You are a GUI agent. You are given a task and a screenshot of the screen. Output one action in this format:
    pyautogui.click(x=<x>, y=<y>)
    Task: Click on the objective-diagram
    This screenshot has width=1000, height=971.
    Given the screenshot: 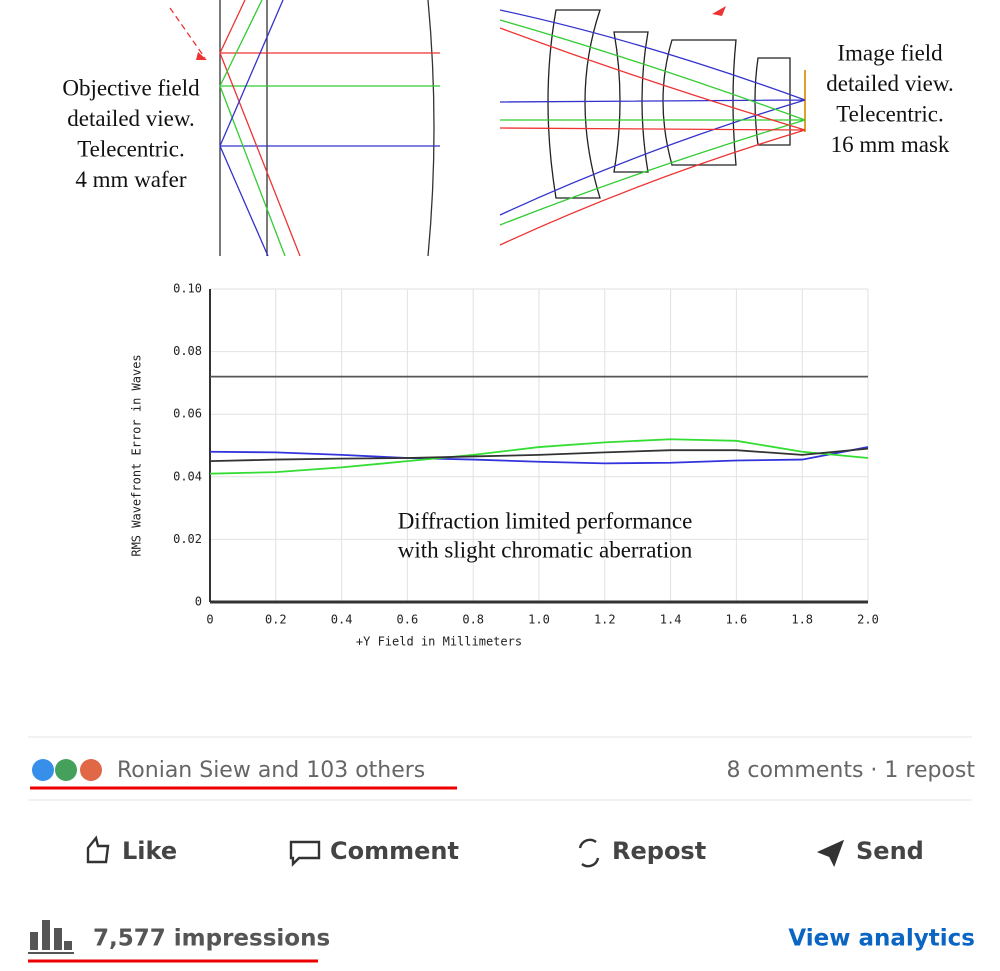 What is the action you would take?
    pyautogui.click(x=304, y=128)
    